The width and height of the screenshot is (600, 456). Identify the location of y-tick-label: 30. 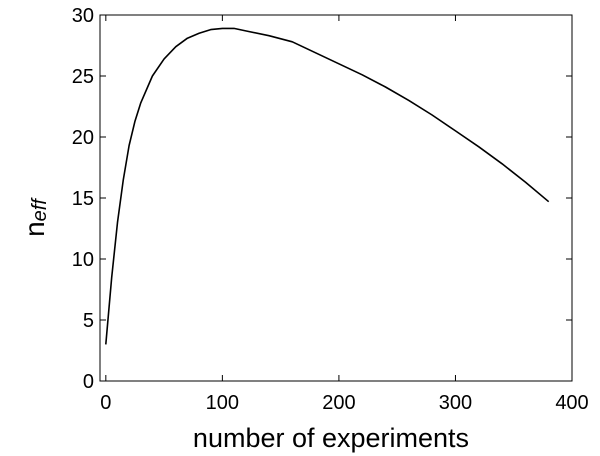
(83, 16).